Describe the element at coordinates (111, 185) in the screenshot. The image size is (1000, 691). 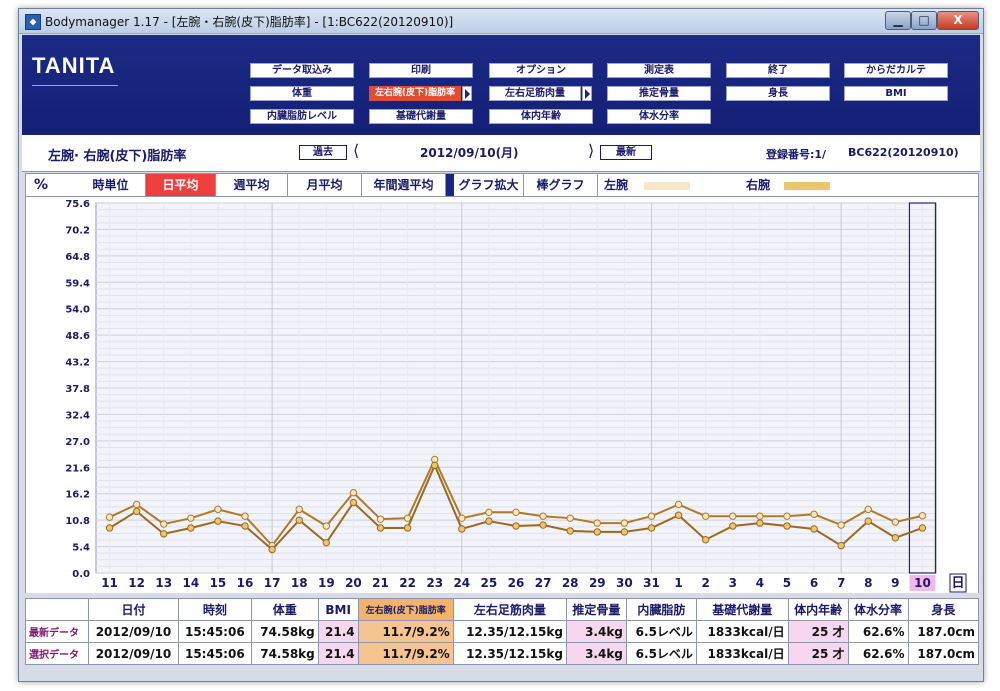
I see `tab-hourly: 時単位` at that location.